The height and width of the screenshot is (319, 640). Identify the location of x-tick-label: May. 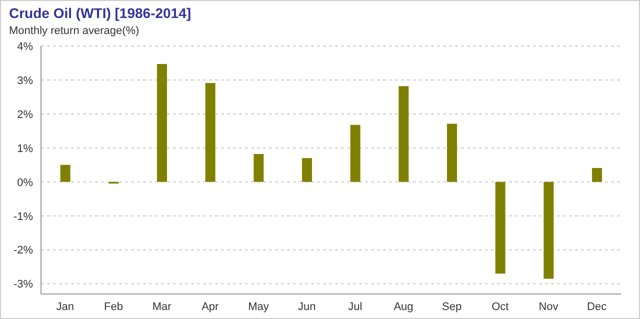
(259, 306).